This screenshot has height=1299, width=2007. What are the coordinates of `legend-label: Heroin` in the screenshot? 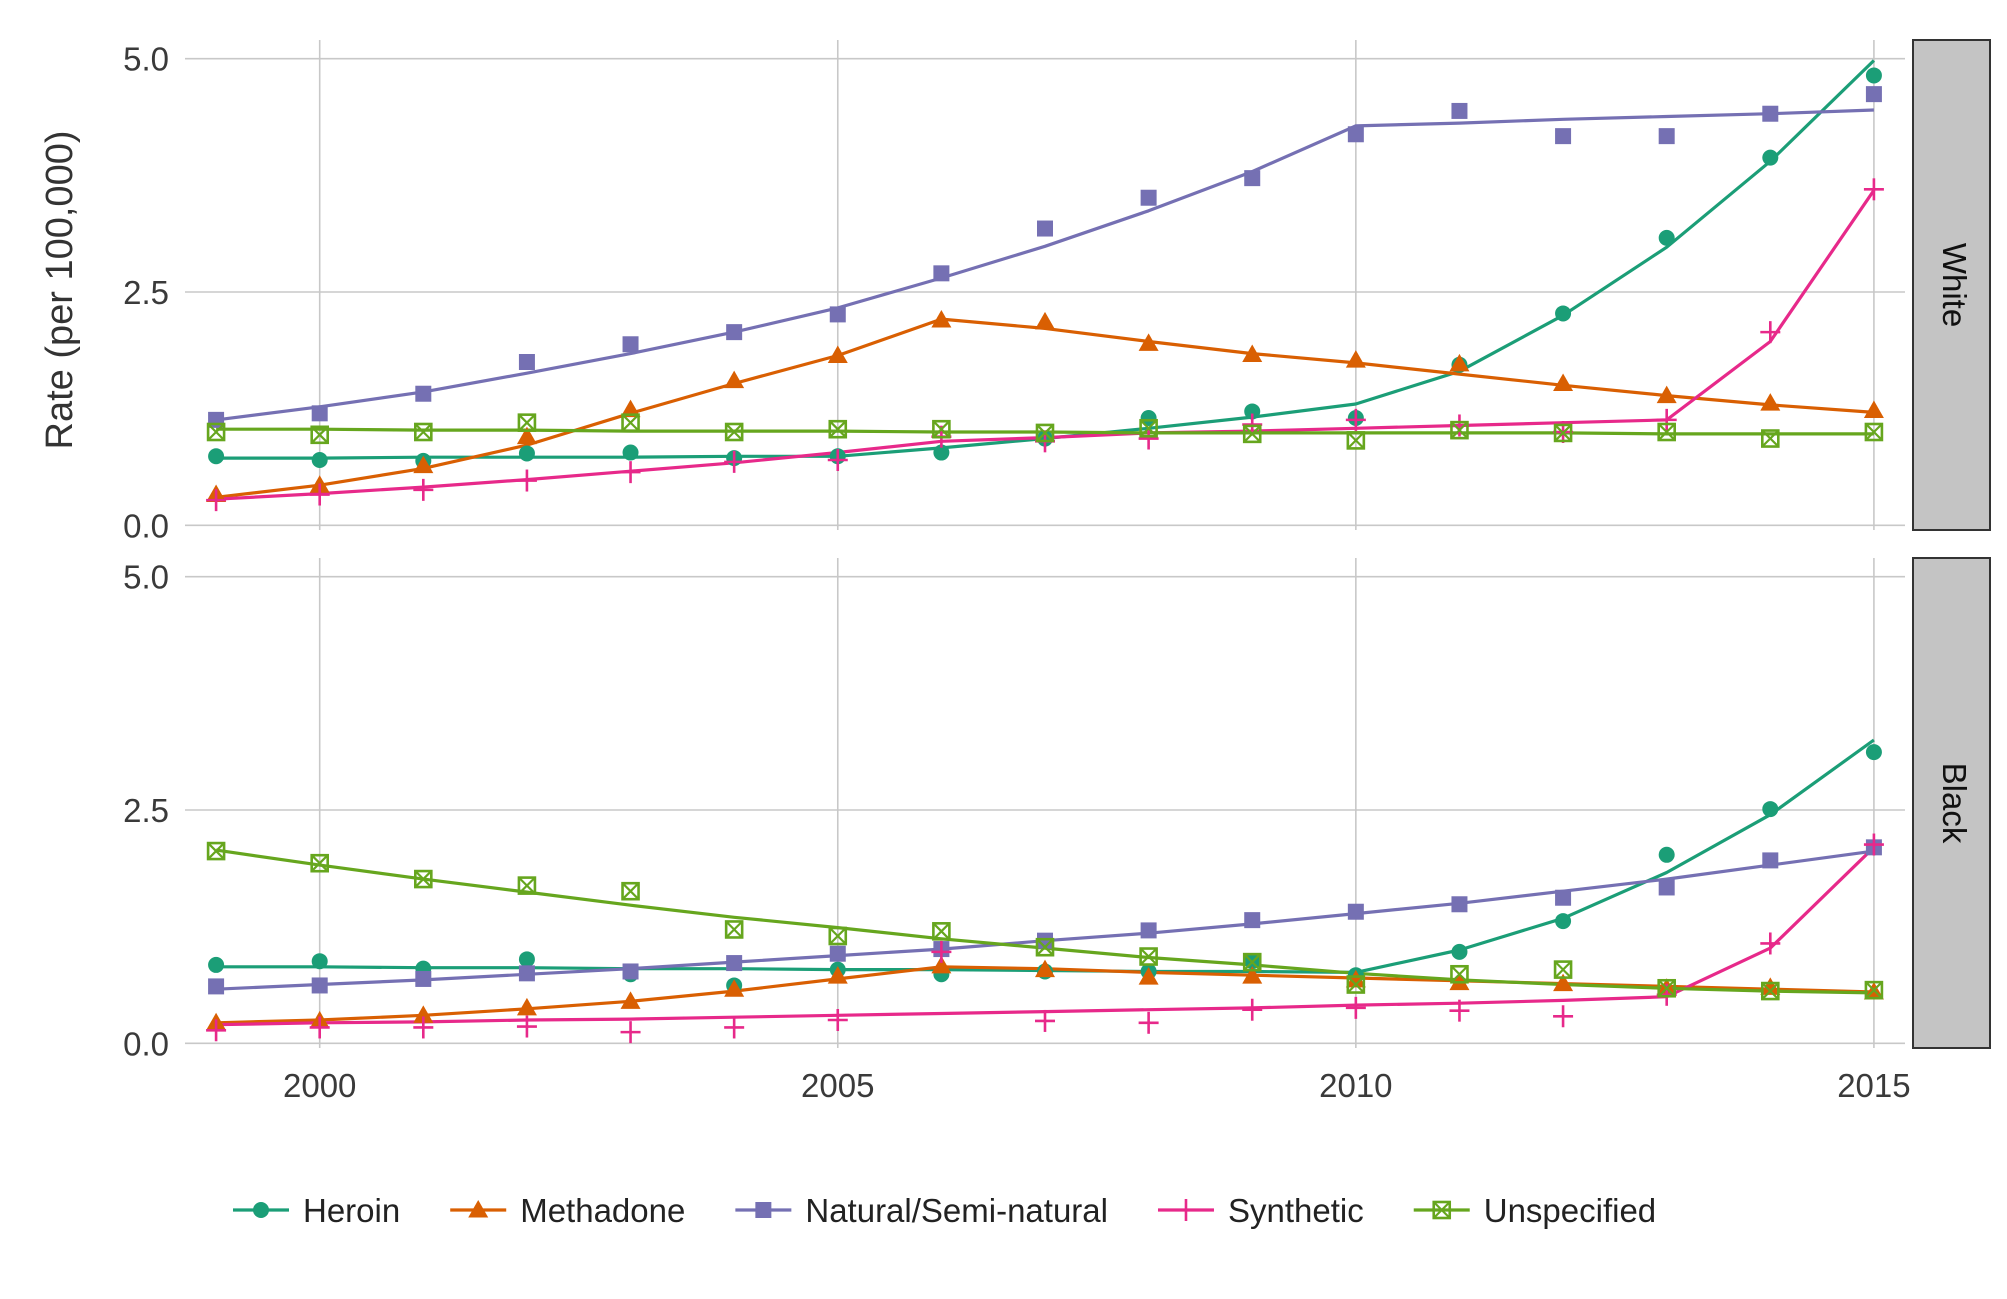 It's located at (351, 1210).